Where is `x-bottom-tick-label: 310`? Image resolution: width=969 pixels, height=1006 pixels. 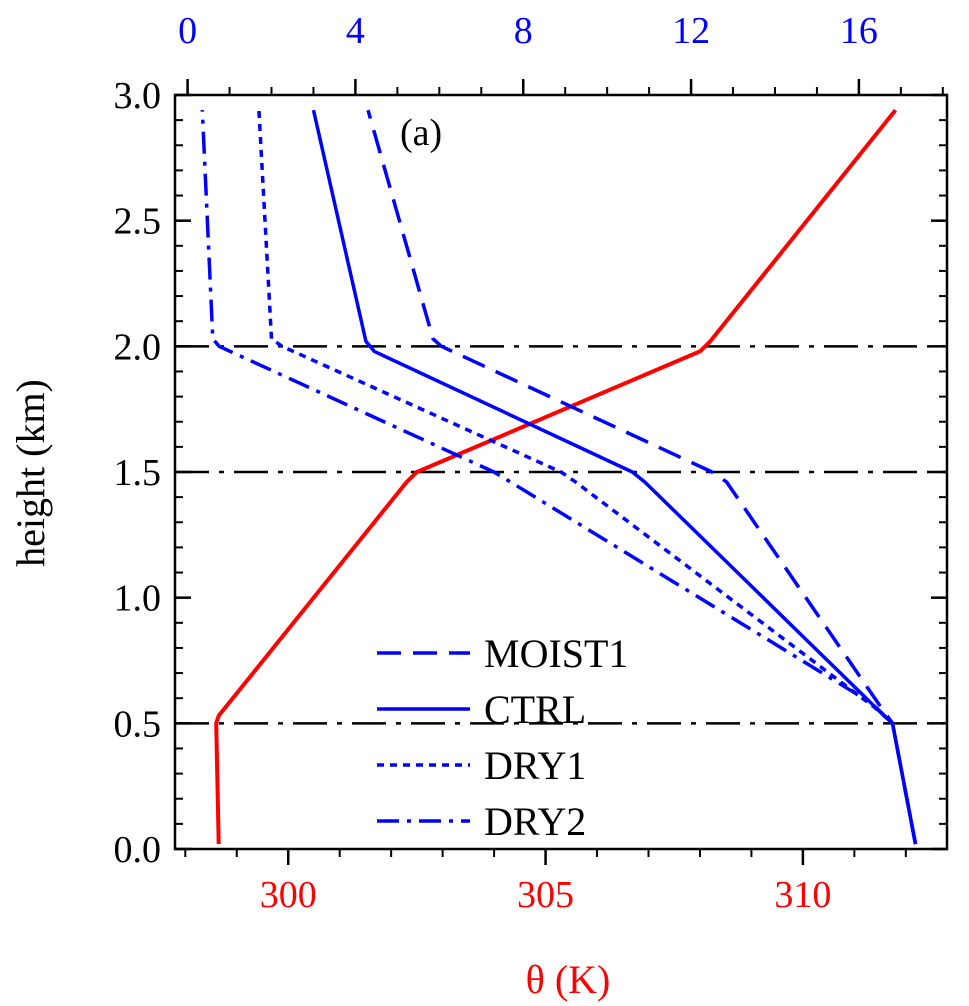 x-bottom-tick-label: 310 is located at coordinates (802, 895).